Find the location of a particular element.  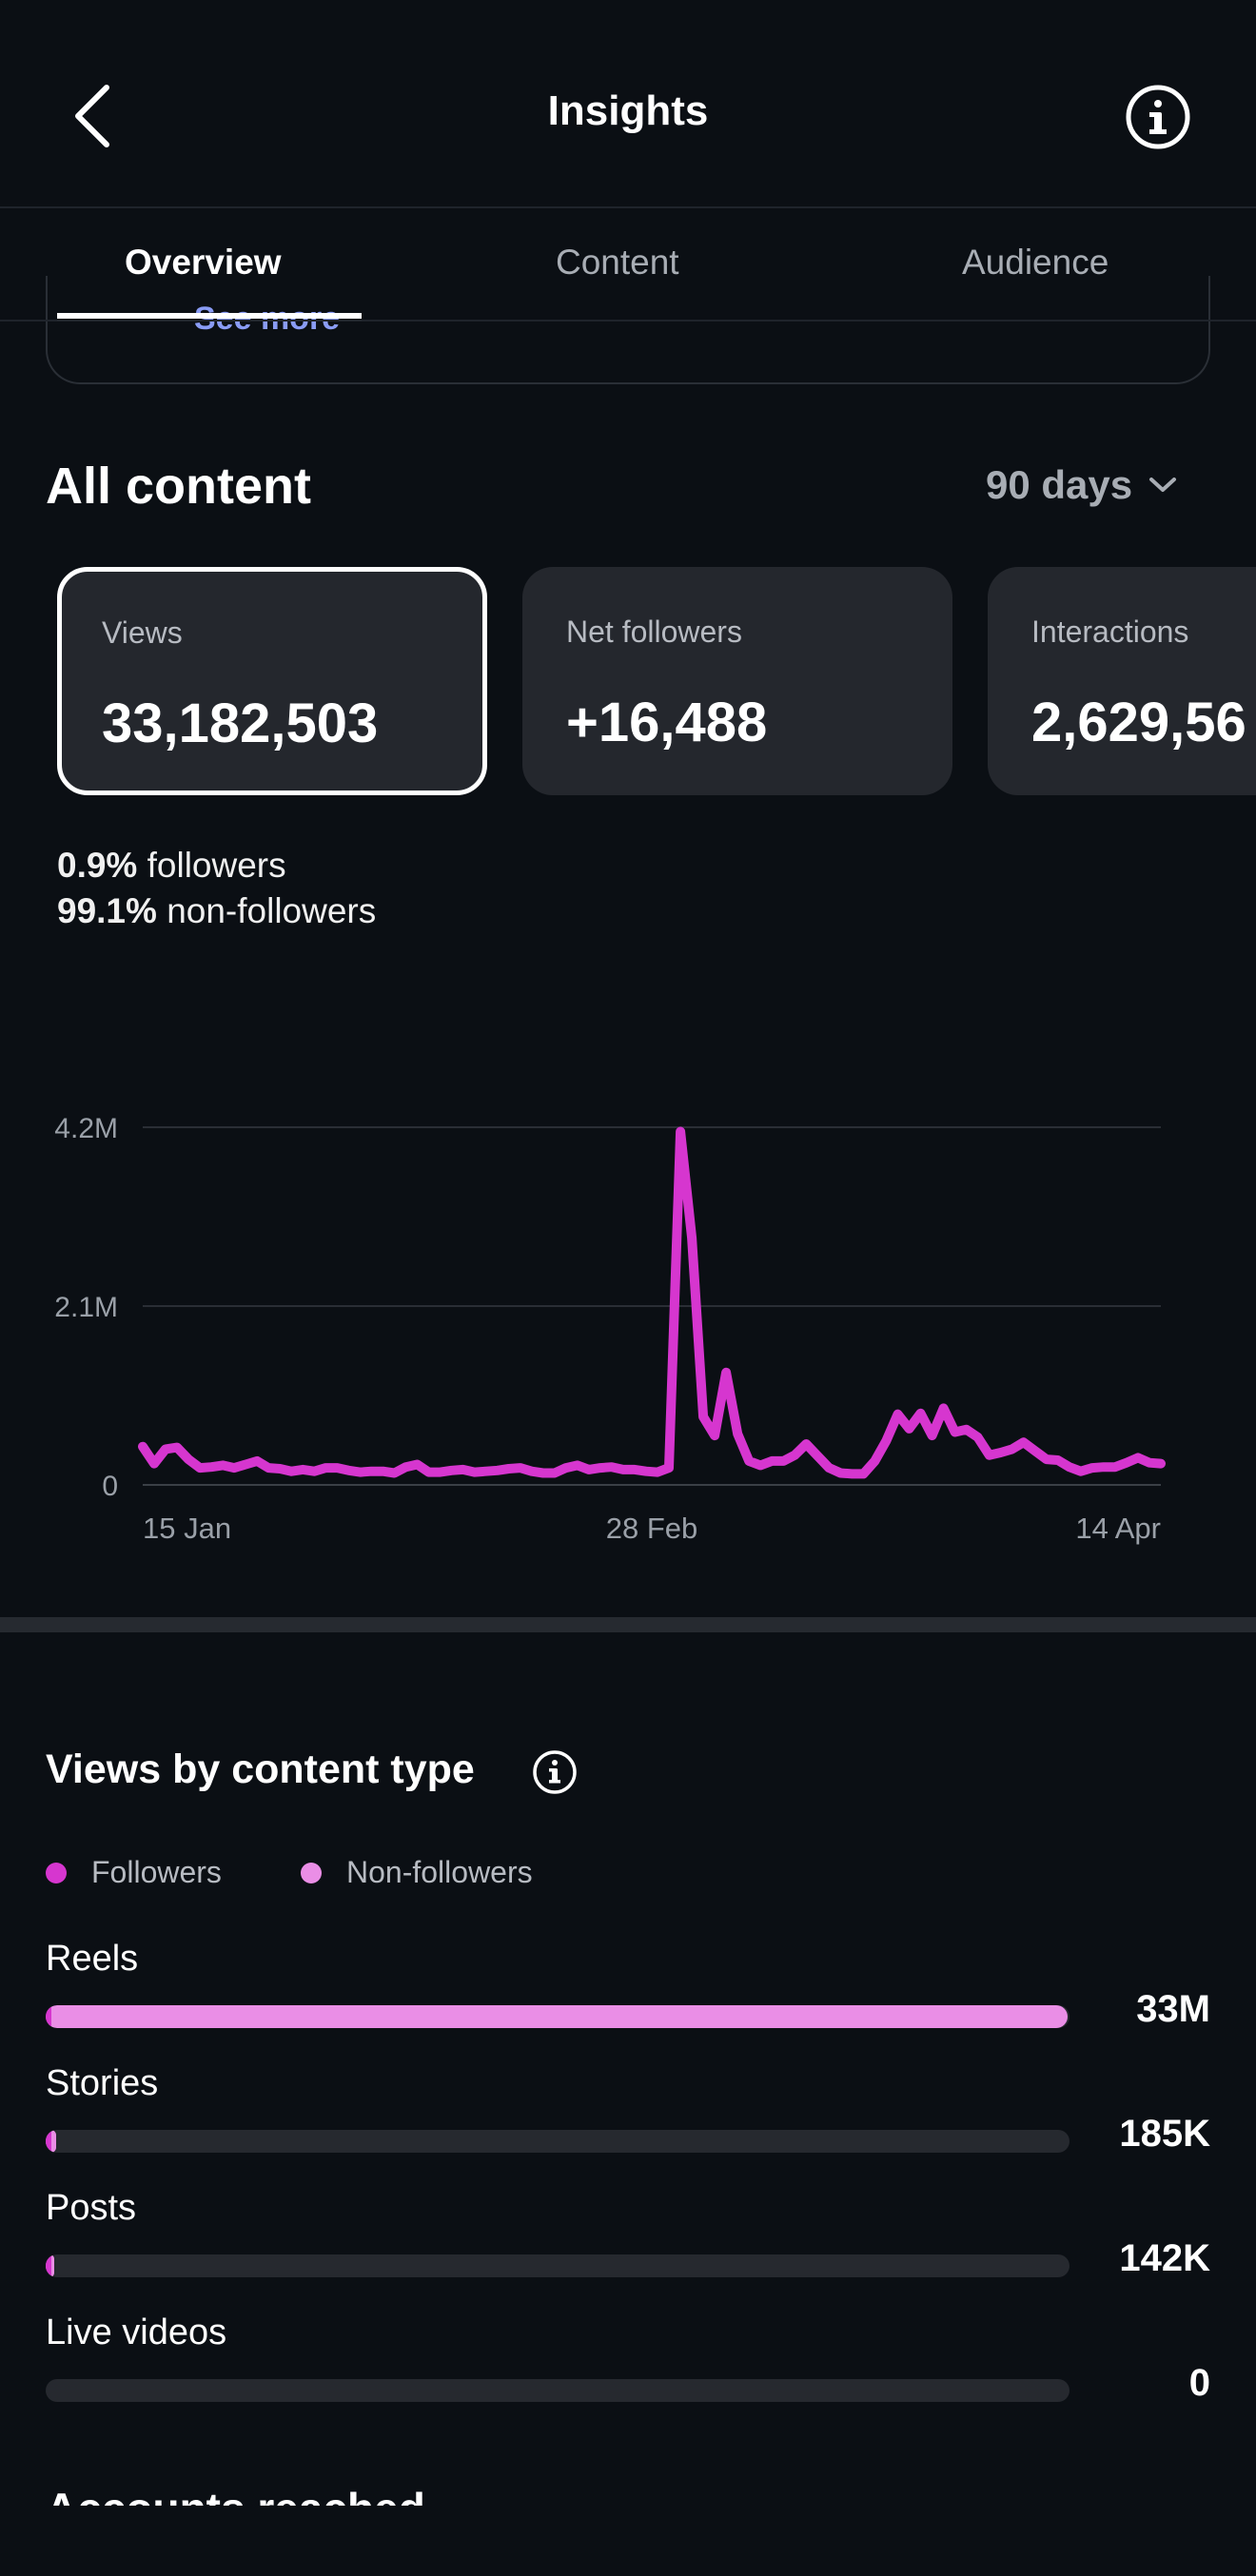

content-type-label: Posts is located at coordinates (91, 2208).